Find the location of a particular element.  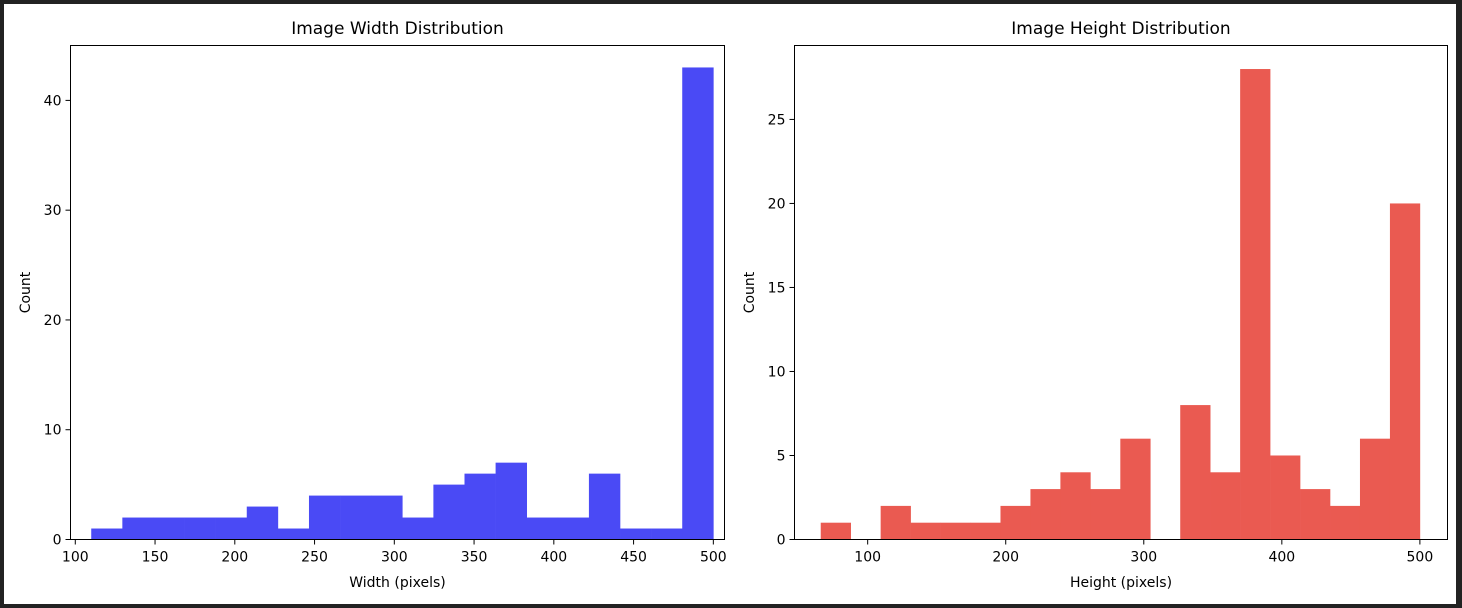

width-chart-title: Image Width Distribution is located at coordinates (397, 29).